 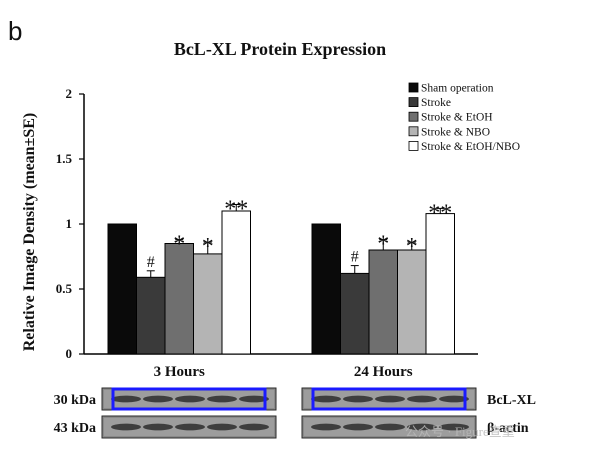 I want to click on blot-kda-label: 30 kDa, so click(x=75, y=400).